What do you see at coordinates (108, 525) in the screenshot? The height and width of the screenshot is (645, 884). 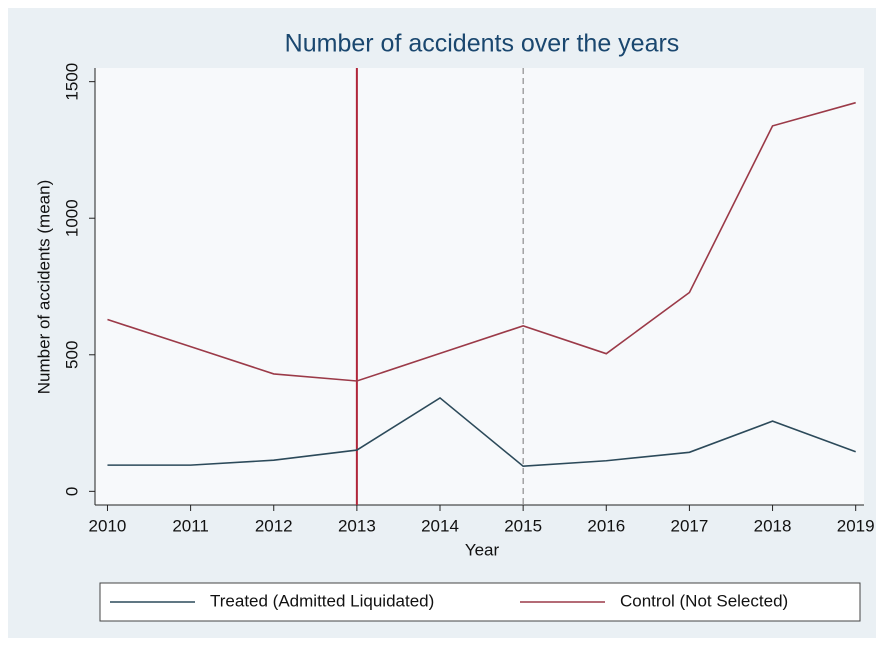 I see `x-tick-label: 2010` at bounding box center [108, 525].